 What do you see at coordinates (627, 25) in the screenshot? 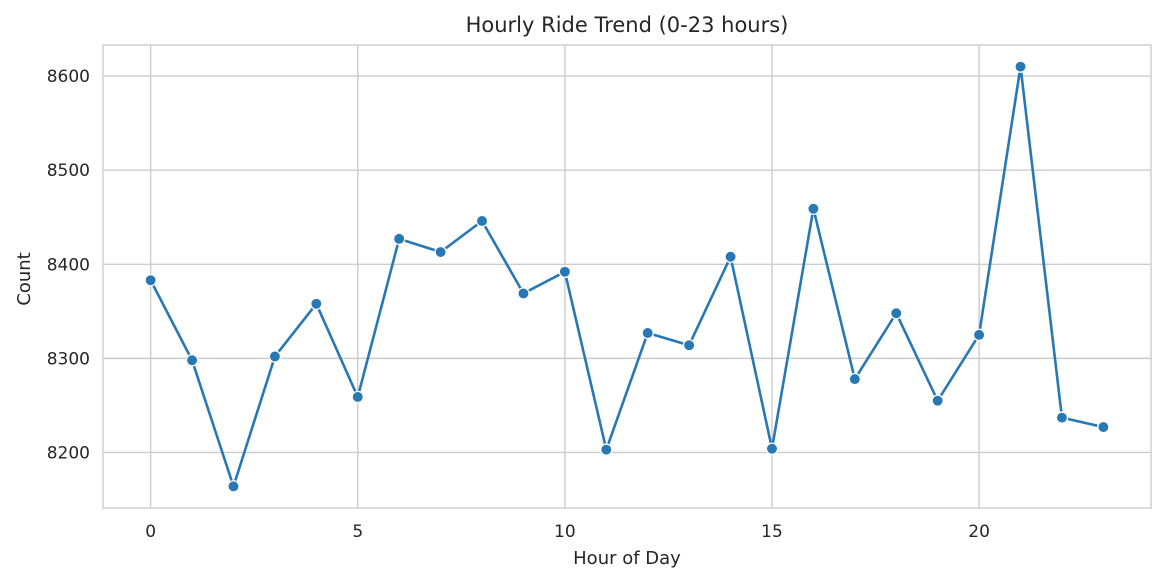
I see `chart-title: Hourly Ride Trend (0-23 hours)` at bounding box center [627, 25].